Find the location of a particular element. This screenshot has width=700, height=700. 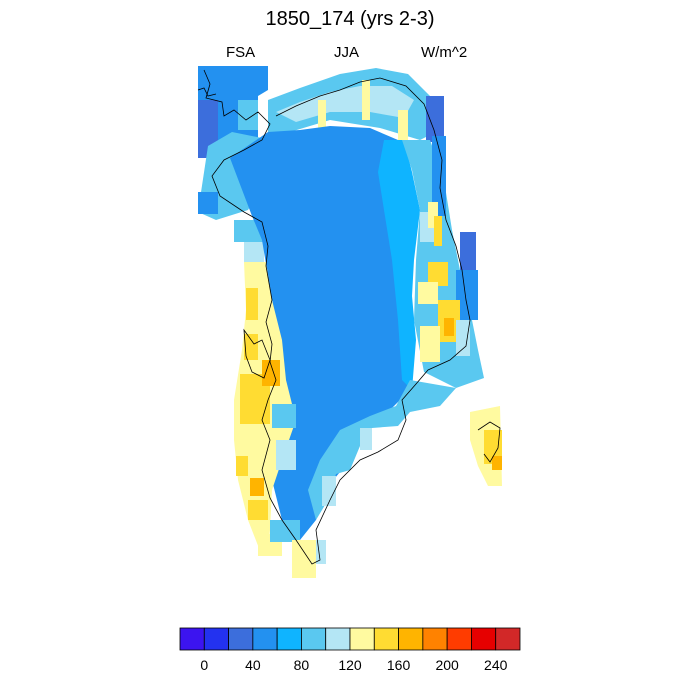

colorbar-ticks: 0 40 80 120 160 200 240 is located at coordinates (353, 665).